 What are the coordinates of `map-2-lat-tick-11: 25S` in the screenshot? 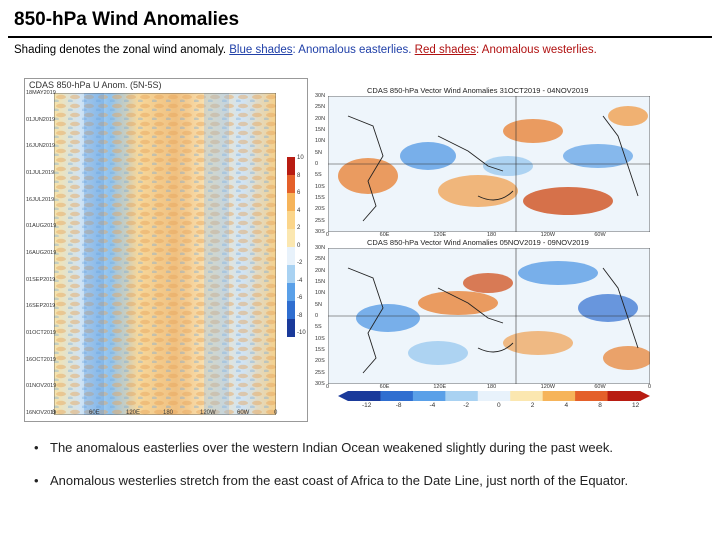 It's located at (320, 372).